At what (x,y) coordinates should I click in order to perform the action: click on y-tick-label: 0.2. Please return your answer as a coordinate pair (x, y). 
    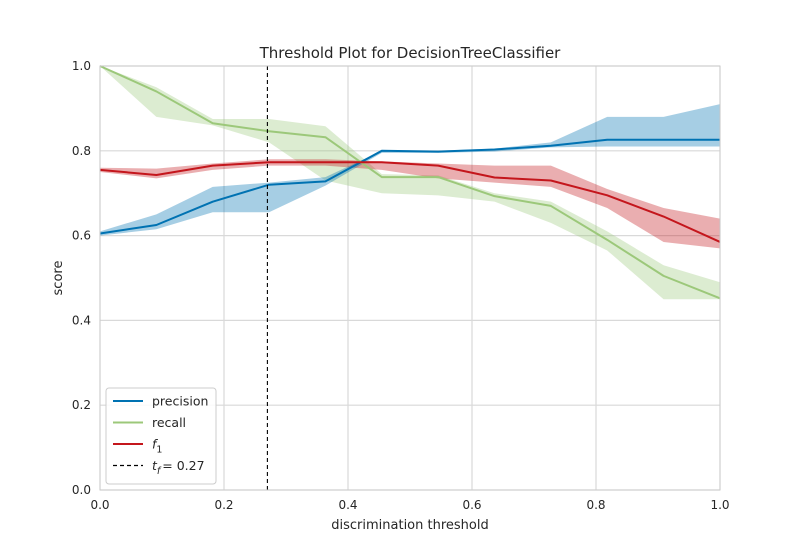
    Looking at the image, I should click on (81, 405).